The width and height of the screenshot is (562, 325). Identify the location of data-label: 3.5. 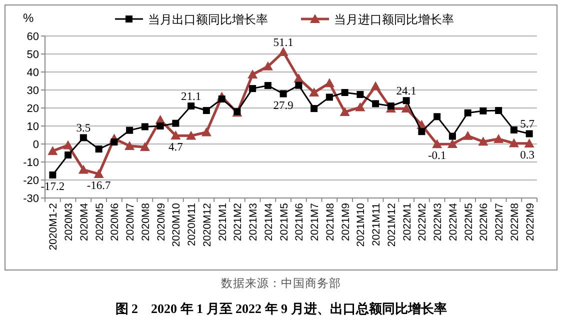
(83, 128).